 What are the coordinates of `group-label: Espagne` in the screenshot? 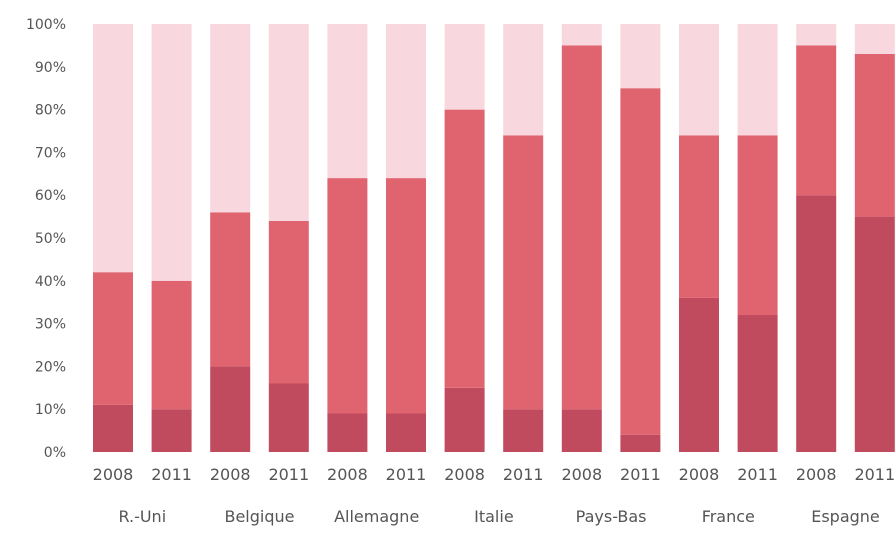 It's located at (845, 516).